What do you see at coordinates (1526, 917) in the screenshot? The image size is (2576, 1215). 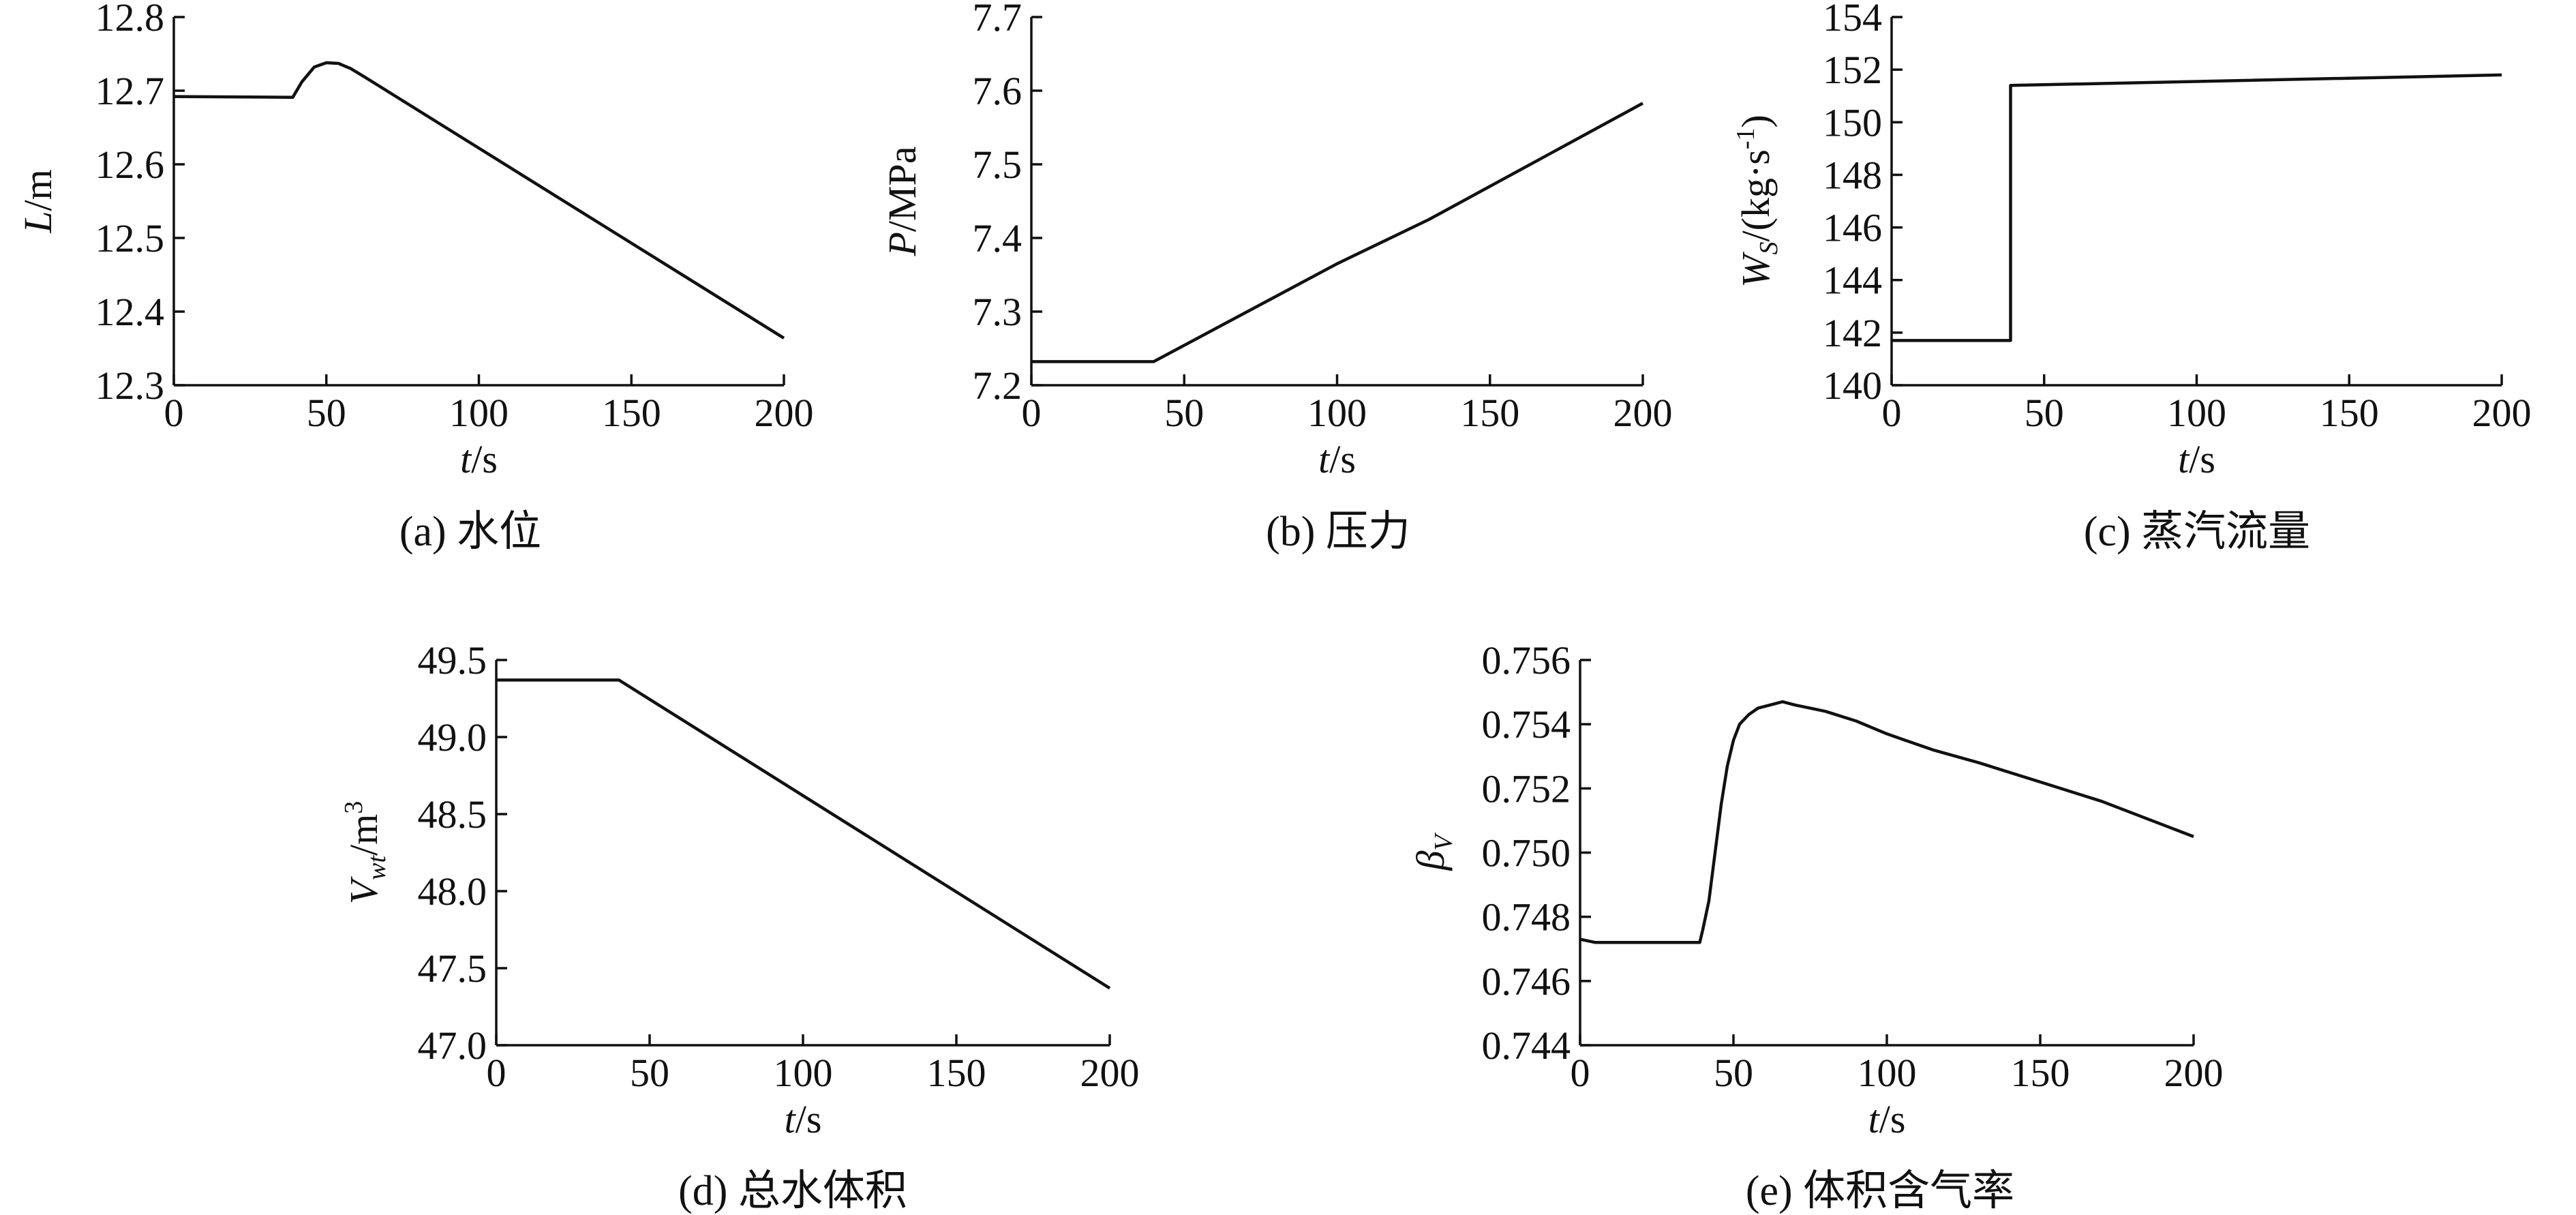 I see `y-tick-label: 0.748` at bounding box center [1526, 917].